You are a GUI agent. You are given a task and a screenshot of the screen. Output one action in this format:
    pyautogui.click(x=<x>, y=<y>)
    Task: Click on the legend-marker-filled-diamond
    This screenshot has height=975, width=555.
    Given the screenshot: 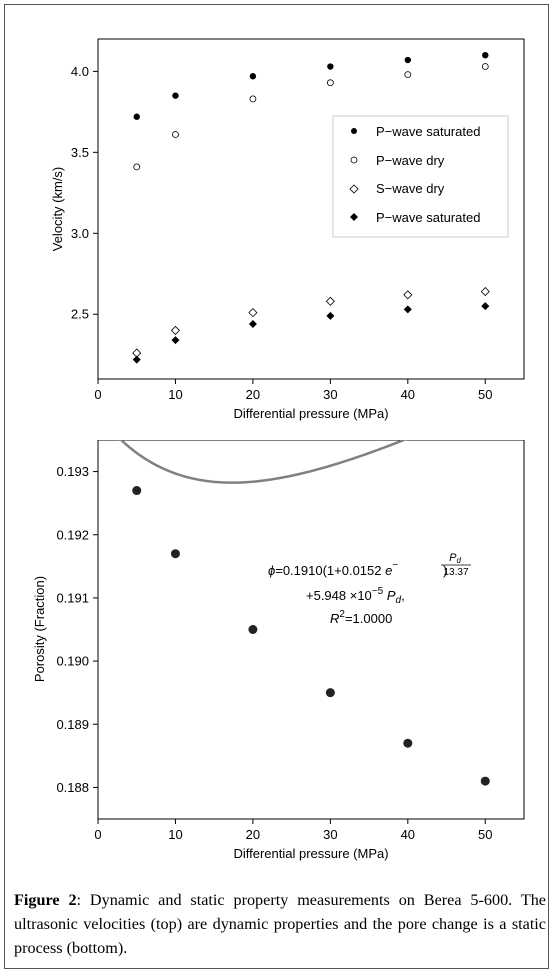 What is the action you would take?
    pyautogui.click(x=354, y=217)
    